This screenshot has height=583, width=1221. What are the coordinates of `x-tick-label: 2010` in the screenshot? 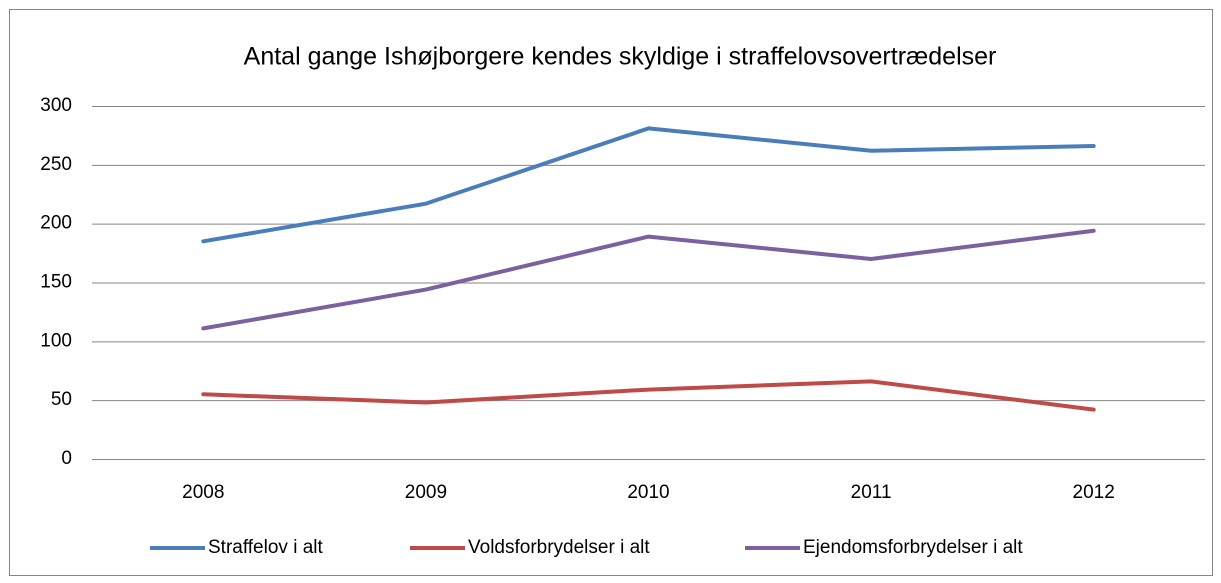 It's located at (648, 492).